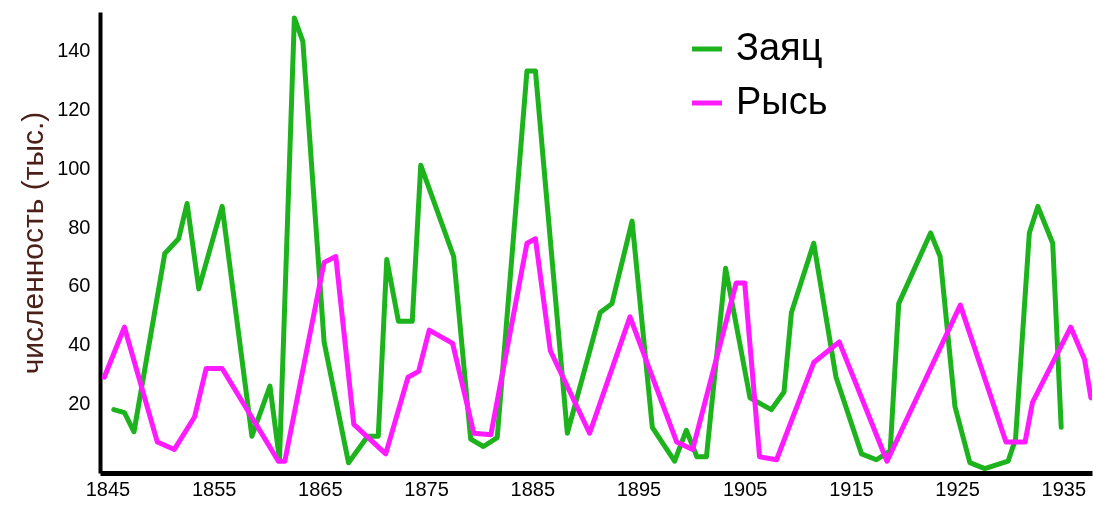 Image resolution: width=1094 pixels, height=509 pixels. Describe the element at coordinates (1064, 488) in the screenshot. I see `x-tick-label: 1935` at that location.